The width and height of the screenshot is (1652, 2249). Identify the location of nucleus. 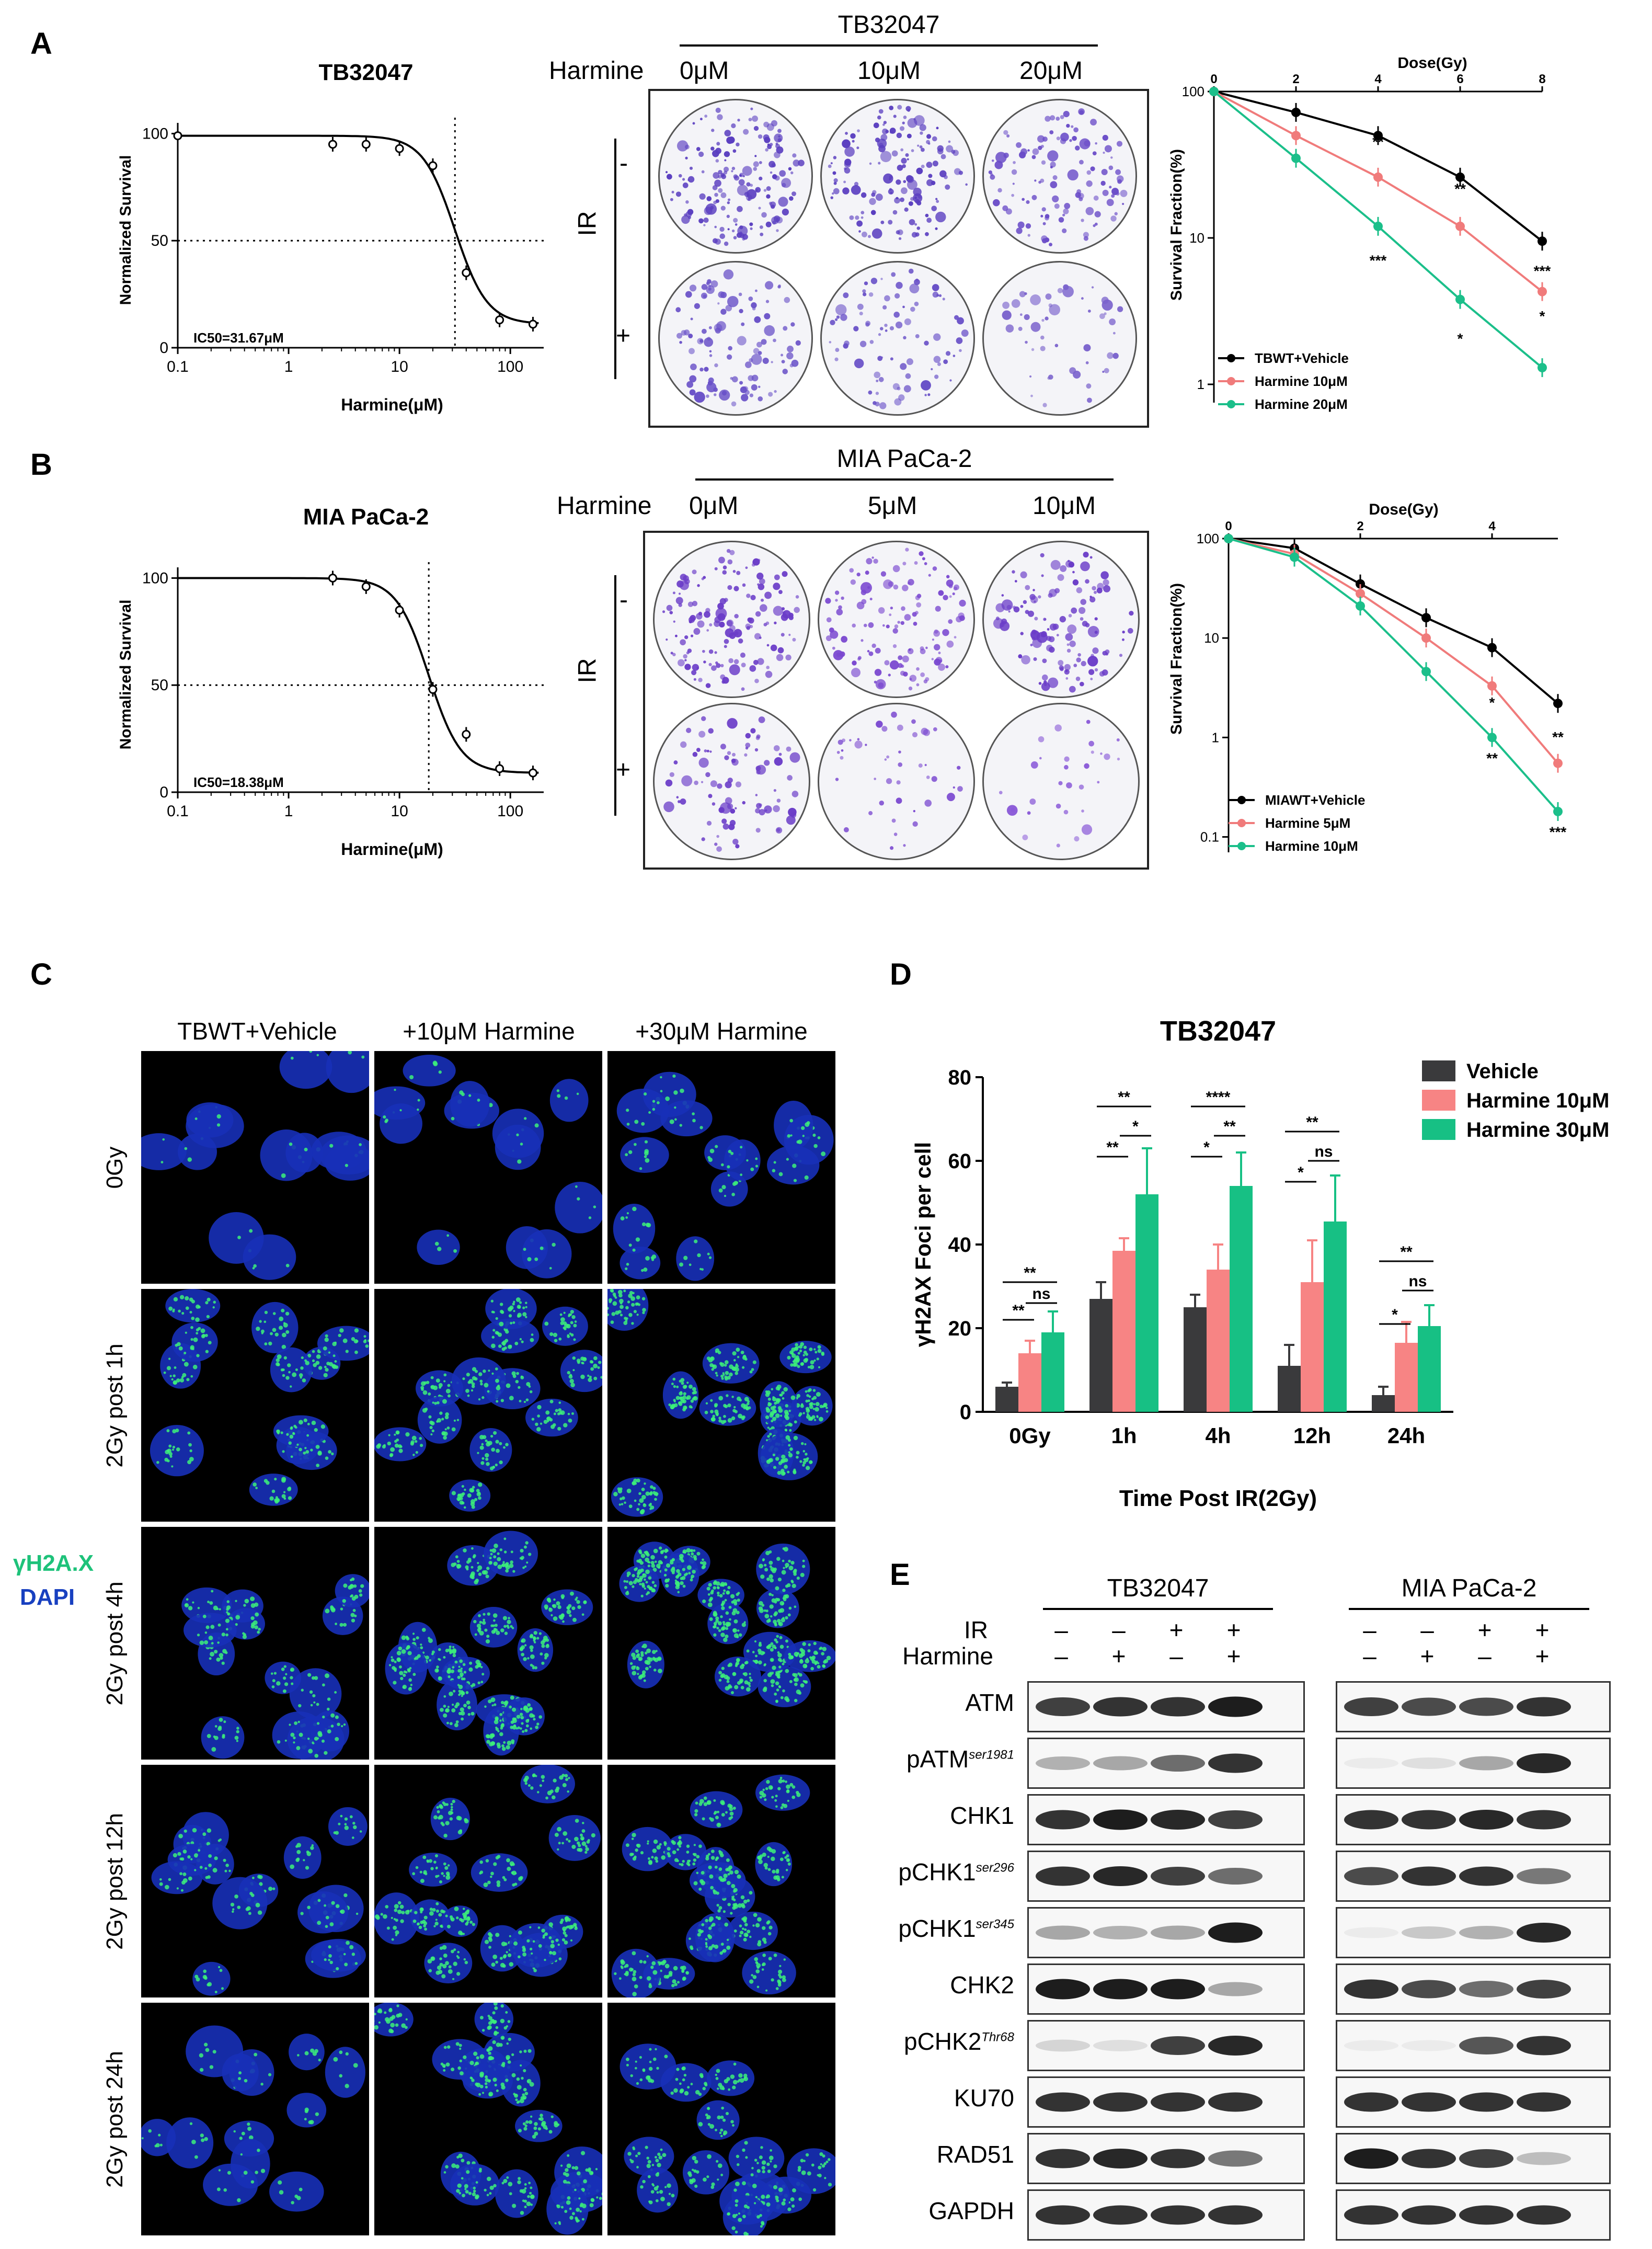
(286, 1155).